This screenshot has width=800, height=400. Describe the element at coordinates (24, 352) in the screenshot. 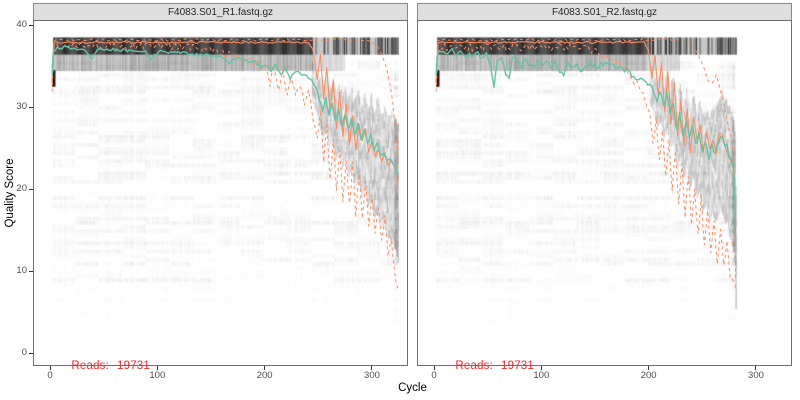

I see `y-tick-label: 0` at that location.